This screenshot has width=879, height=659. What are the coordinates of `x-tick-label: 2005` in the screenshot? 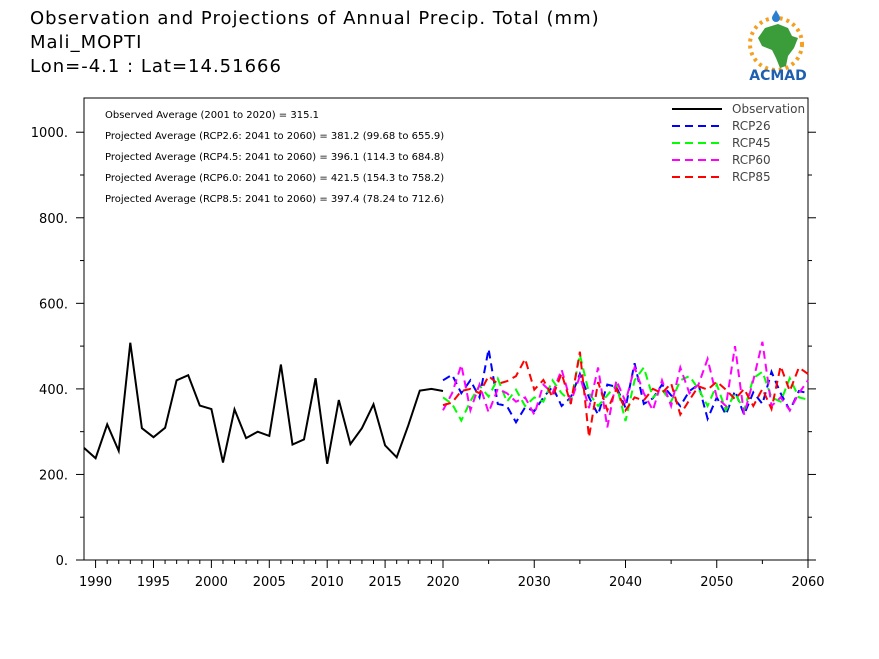 It's located at (269, 582).